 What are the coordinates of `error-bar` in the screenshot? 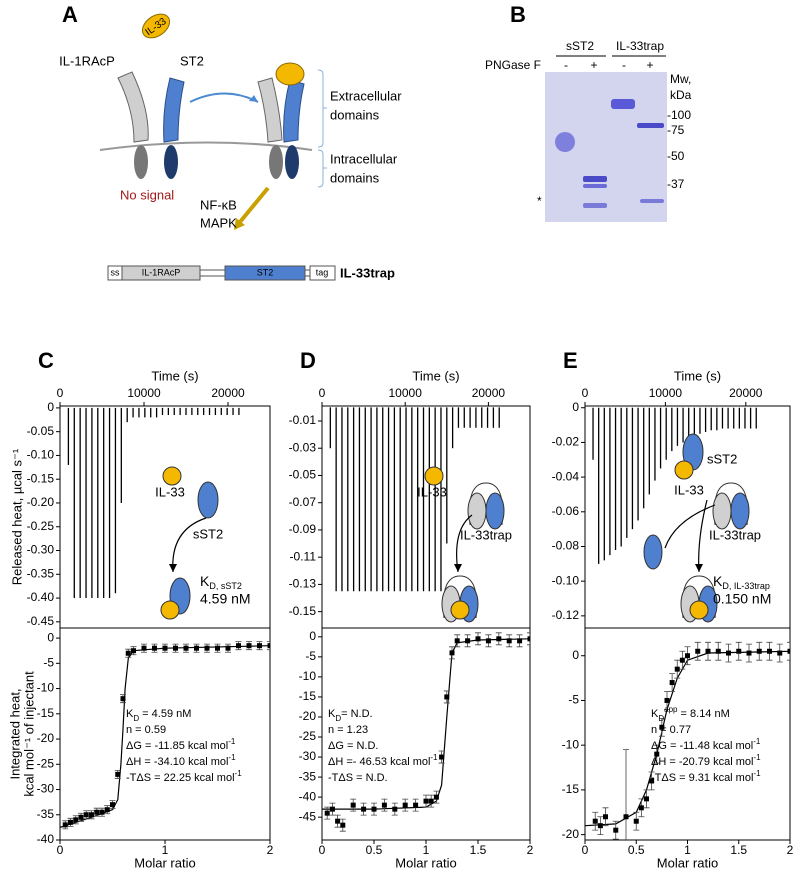 It's located at (268, 646).